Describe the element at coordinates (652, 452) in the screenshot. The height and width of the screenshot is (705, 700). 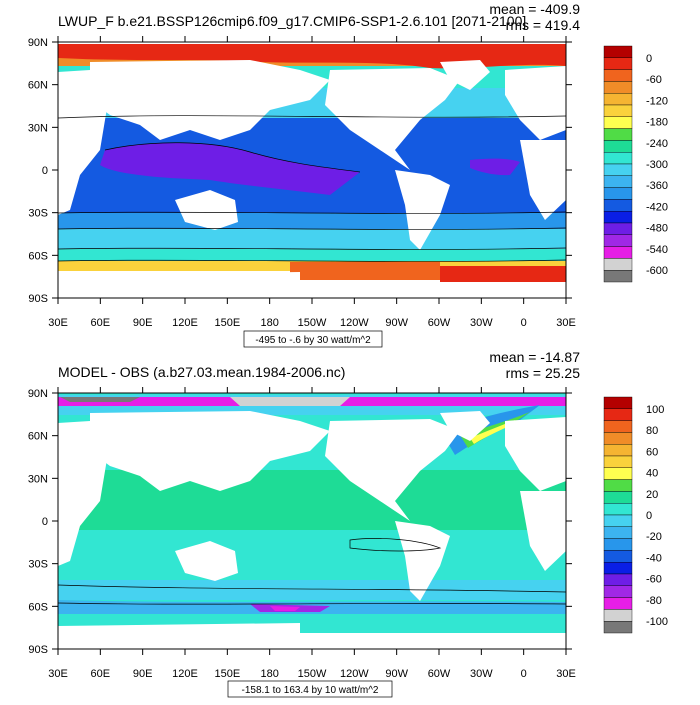
I see `colorbar-label: 60` at that location.